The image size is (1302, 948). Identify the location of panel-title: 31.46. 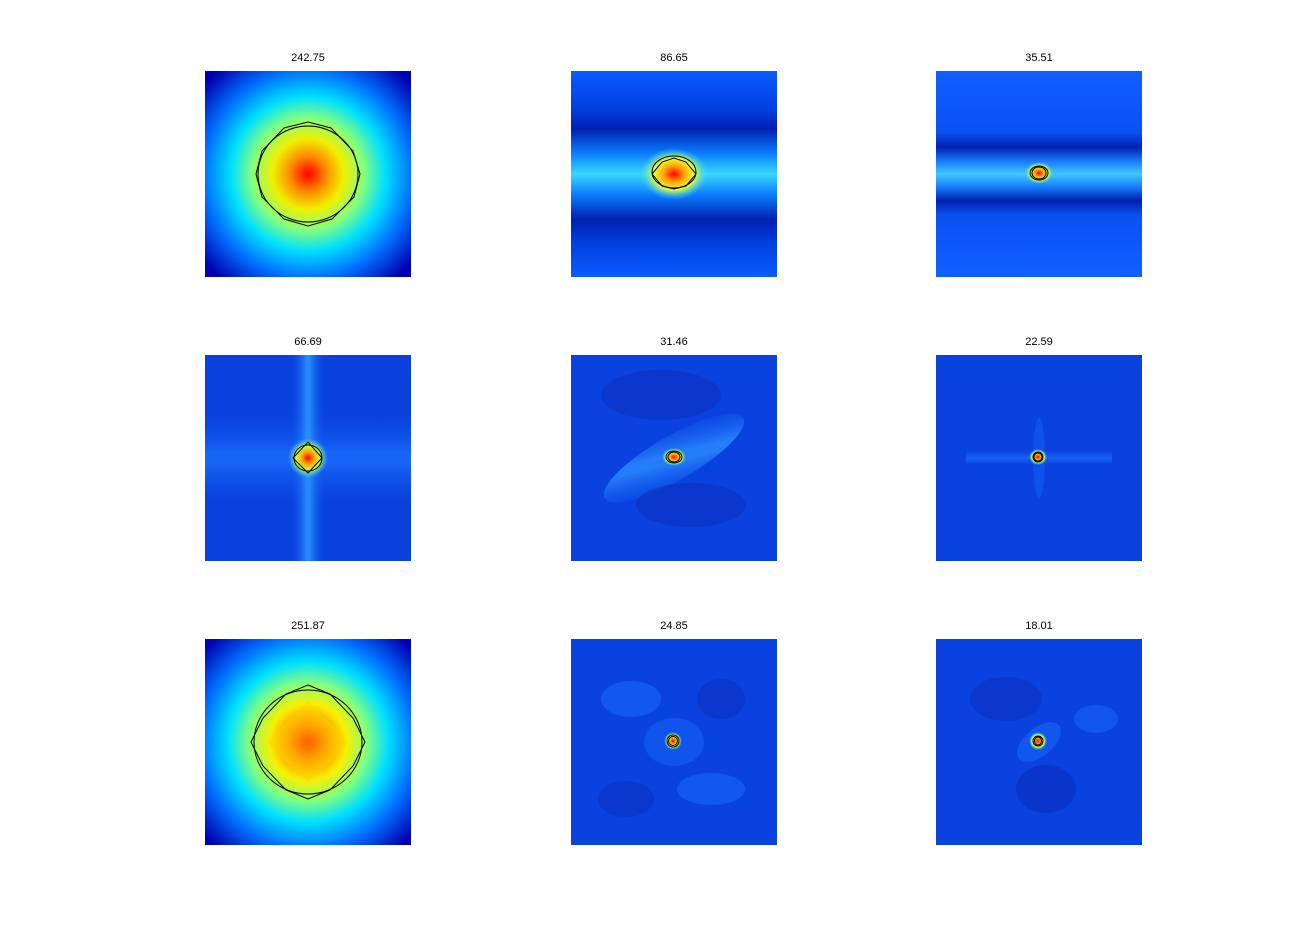
(674, 342).